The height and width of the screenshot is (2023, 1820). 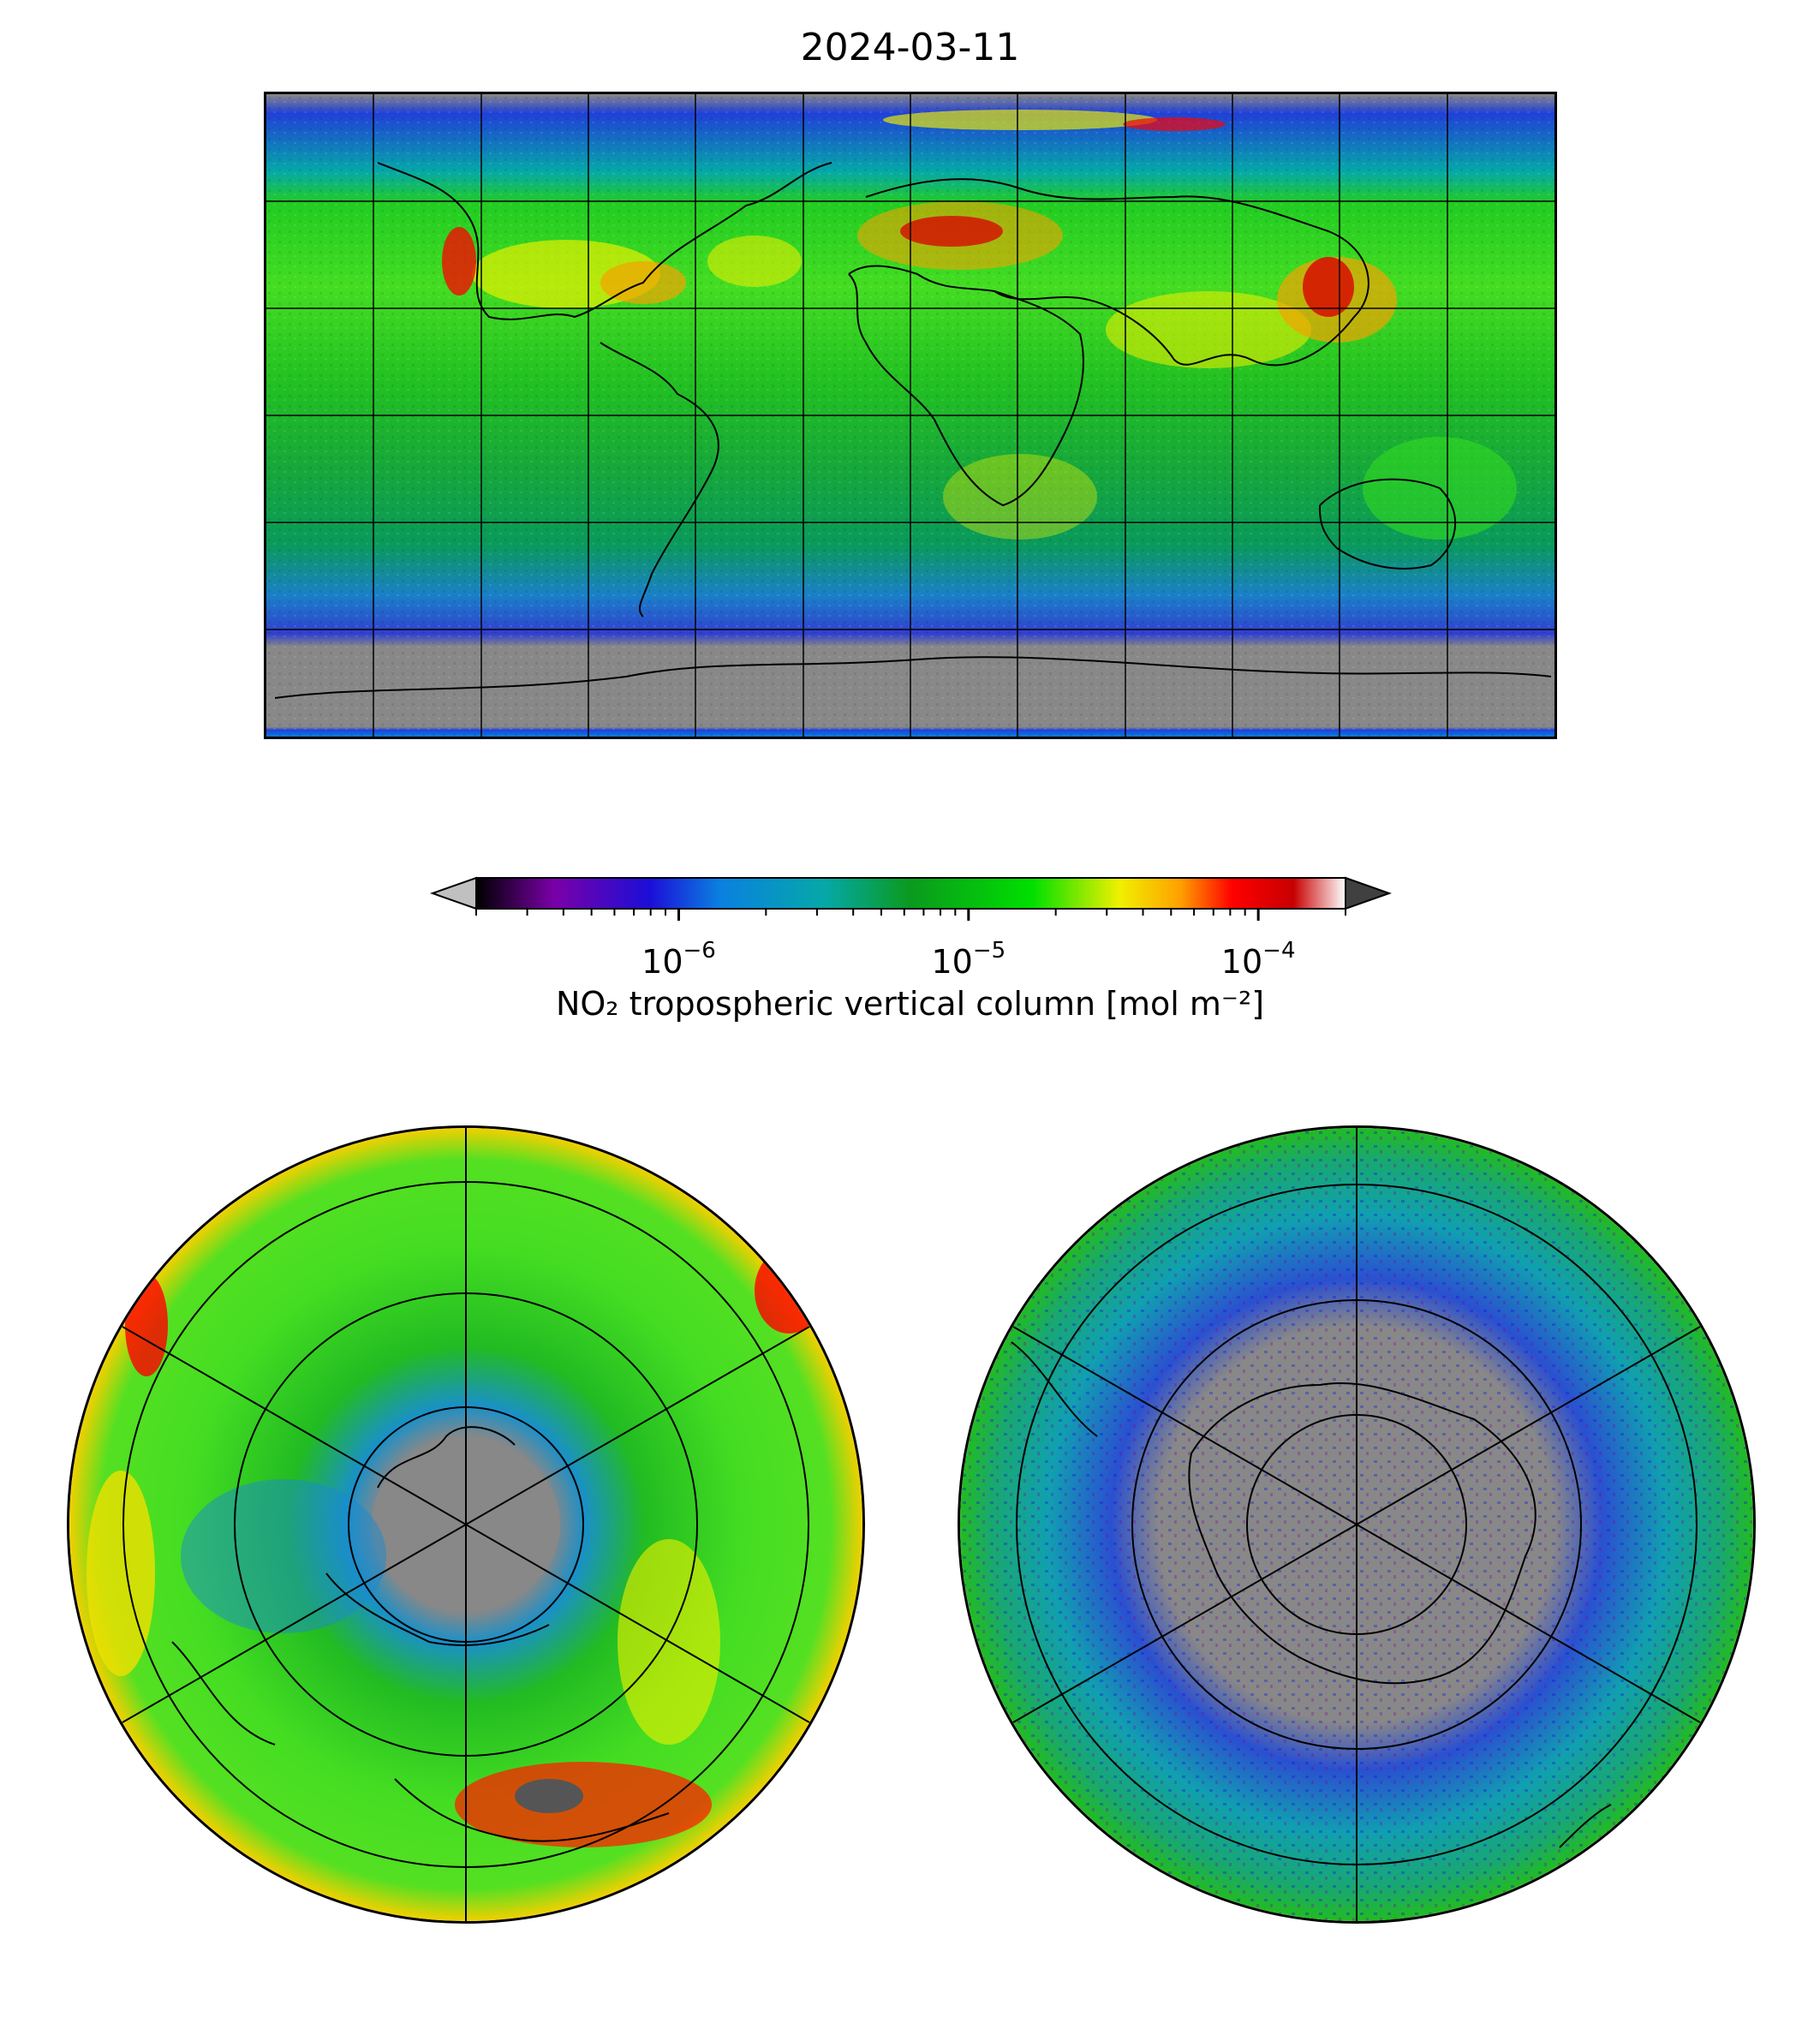 What do you see at coordinates (679, 960) in the screenshot?
I see `colorbar-tick-label: 10⁻⁶` at bounding box center [679, 960].